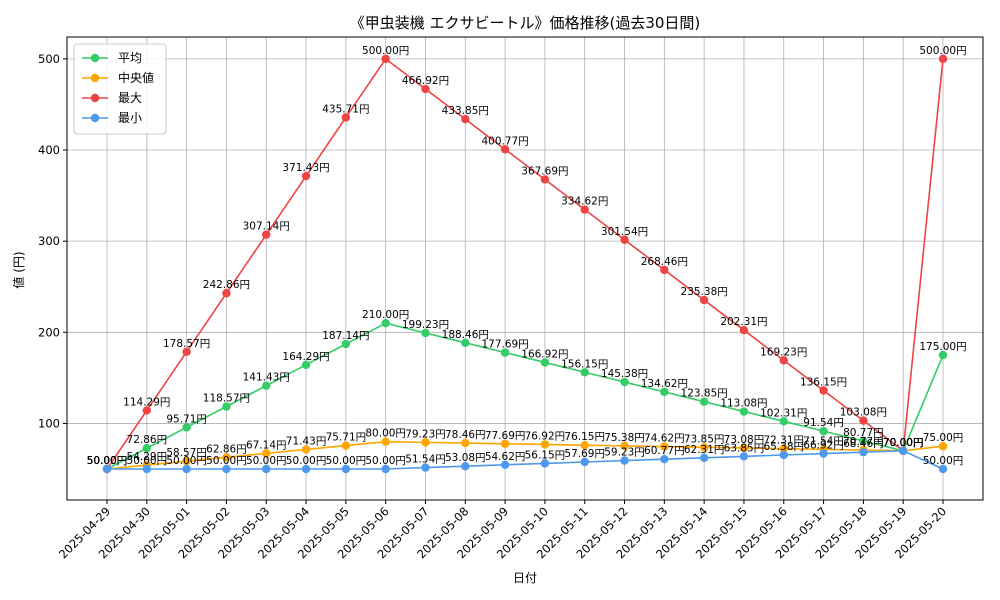 This screenshot has width=1000, height=600. I want to click on x-axis-label: 日付, so click(525, 578).